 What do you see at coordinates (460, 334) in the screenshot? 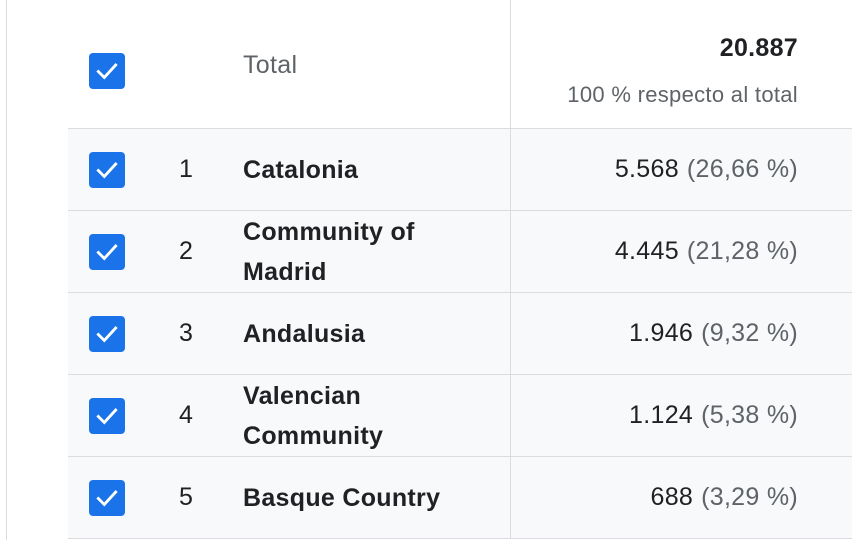
I see `table-row: 3 Andalusia 1.946 (9,32 %)` at bounding box center [460, 334].